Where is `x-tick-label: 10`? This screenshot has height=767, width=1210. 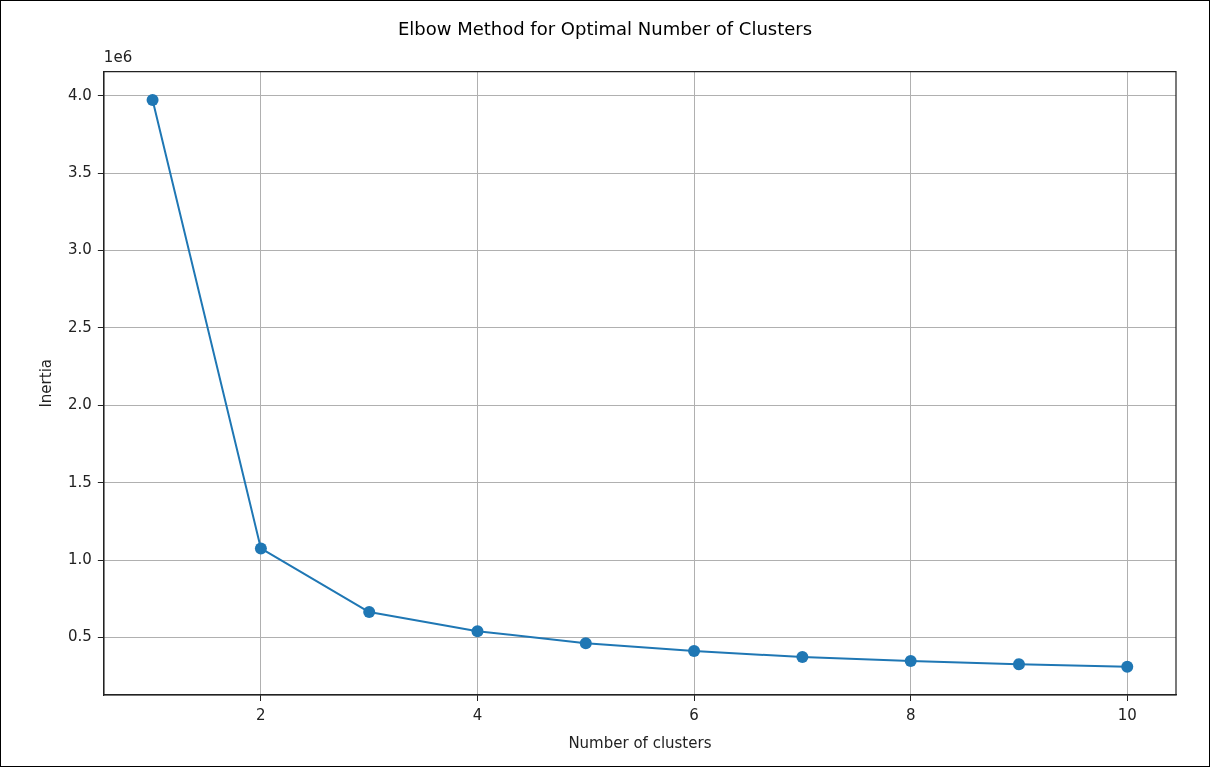
x-tick-label: 10 is located at coordinates (1127, 714).